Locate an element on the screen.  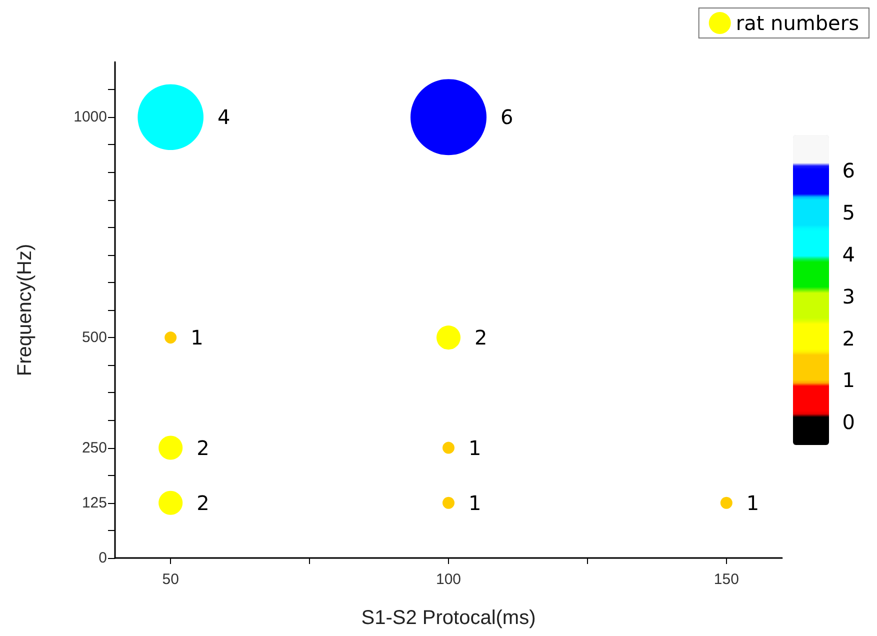
x-tick-label: 50 is located at coordinates (170, 579).